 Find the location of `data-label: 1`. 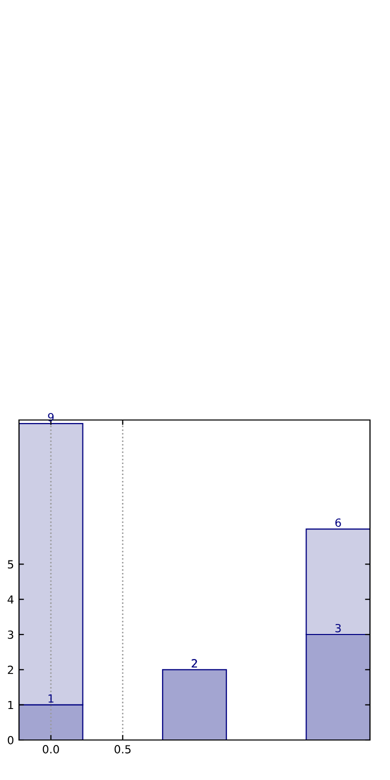

data-label: 1 is located at coordinates (51, 698).